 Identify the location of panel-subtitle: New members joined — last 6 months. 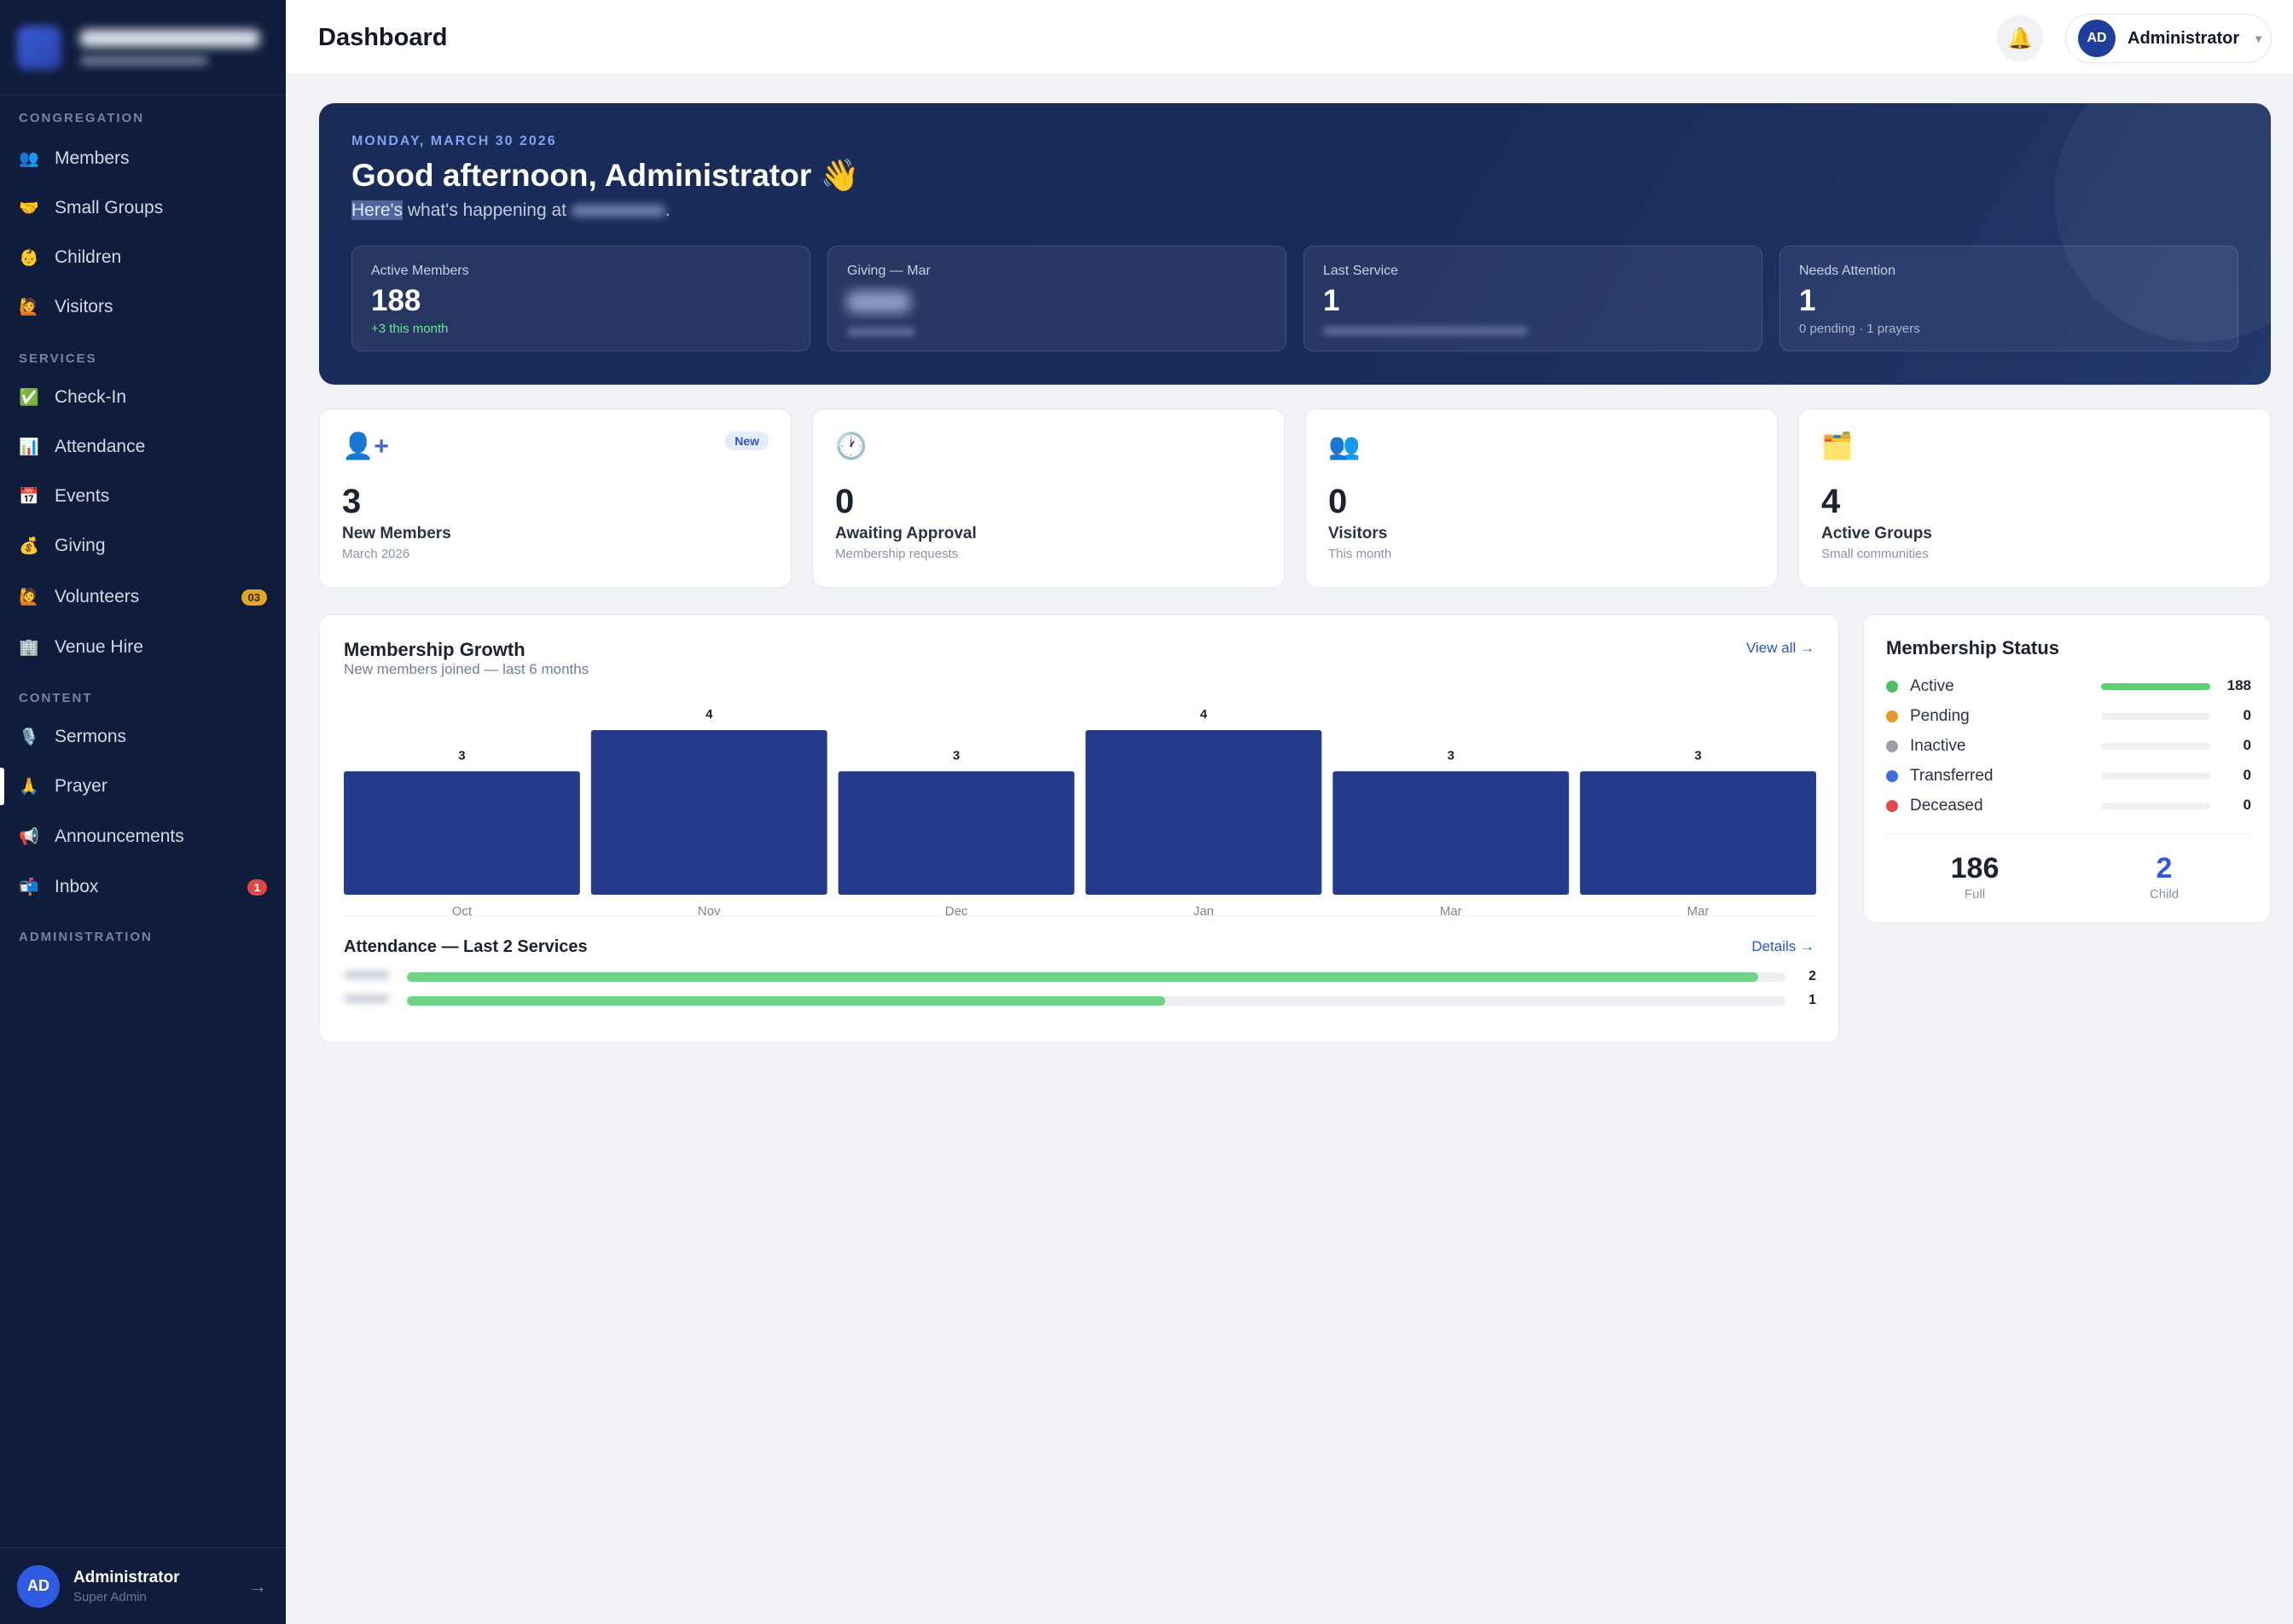
(466, 669).